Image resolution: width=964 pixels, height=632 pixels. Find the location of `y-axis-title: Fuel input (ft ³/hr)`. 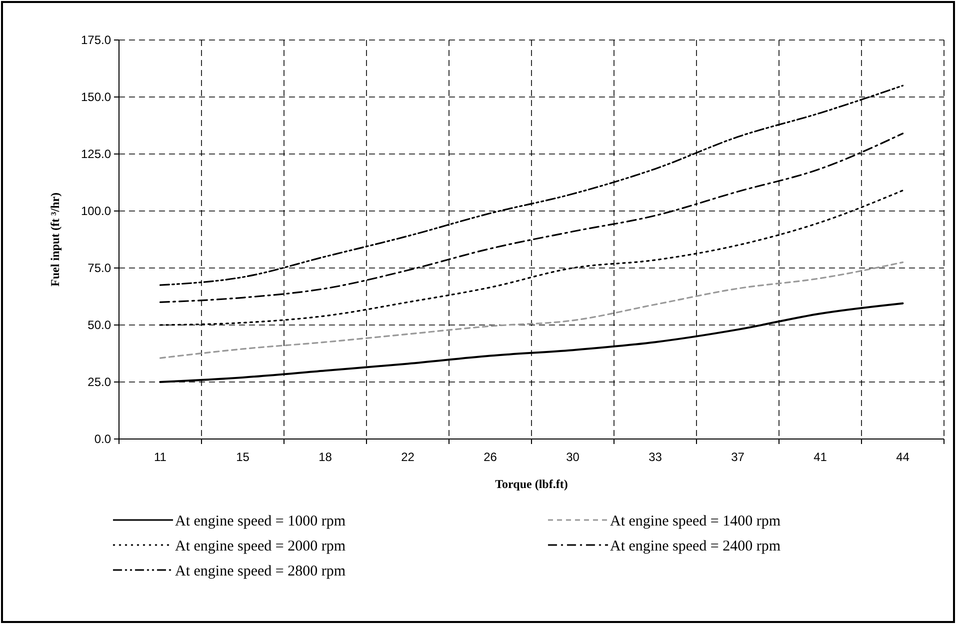

y-axis-title: Fuel input (ft ³/hr) is located at coordinates (55, 239).